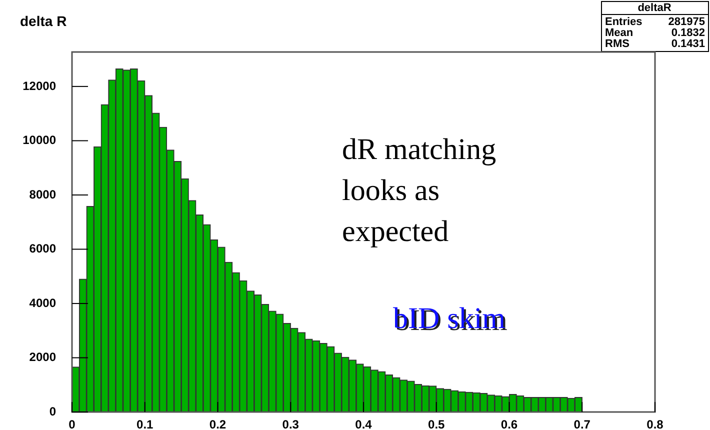 Image resolution: width=710 pixels, height=430 pixels. Describe the element at coordinates (437, 424) in the screenshot. I see `x-tick-label: 0.5` at that location.